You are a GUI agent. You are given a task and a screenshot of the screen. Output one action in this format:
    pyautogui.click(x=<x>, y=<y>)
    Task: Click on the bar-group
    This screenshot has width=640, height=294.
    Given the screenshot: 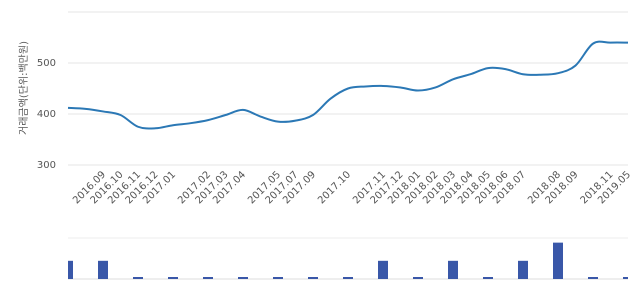 What is the action you would take?
    pyautogui.click(x=348, y=260)
    